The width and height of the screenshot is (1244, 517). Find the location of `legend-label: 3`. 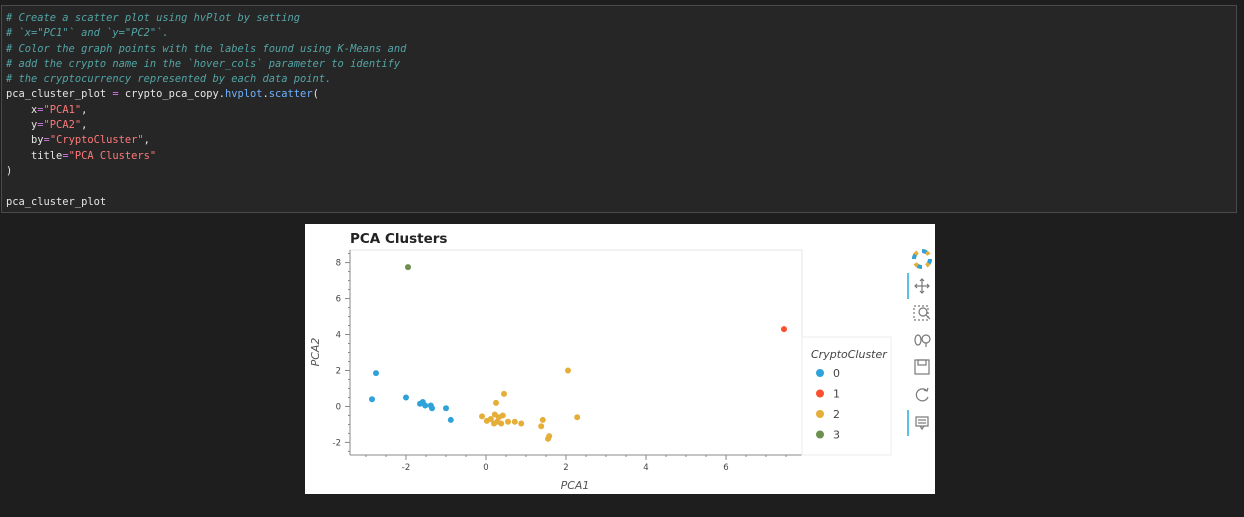

legend-label: 3 is located at coordinates (836, 435).